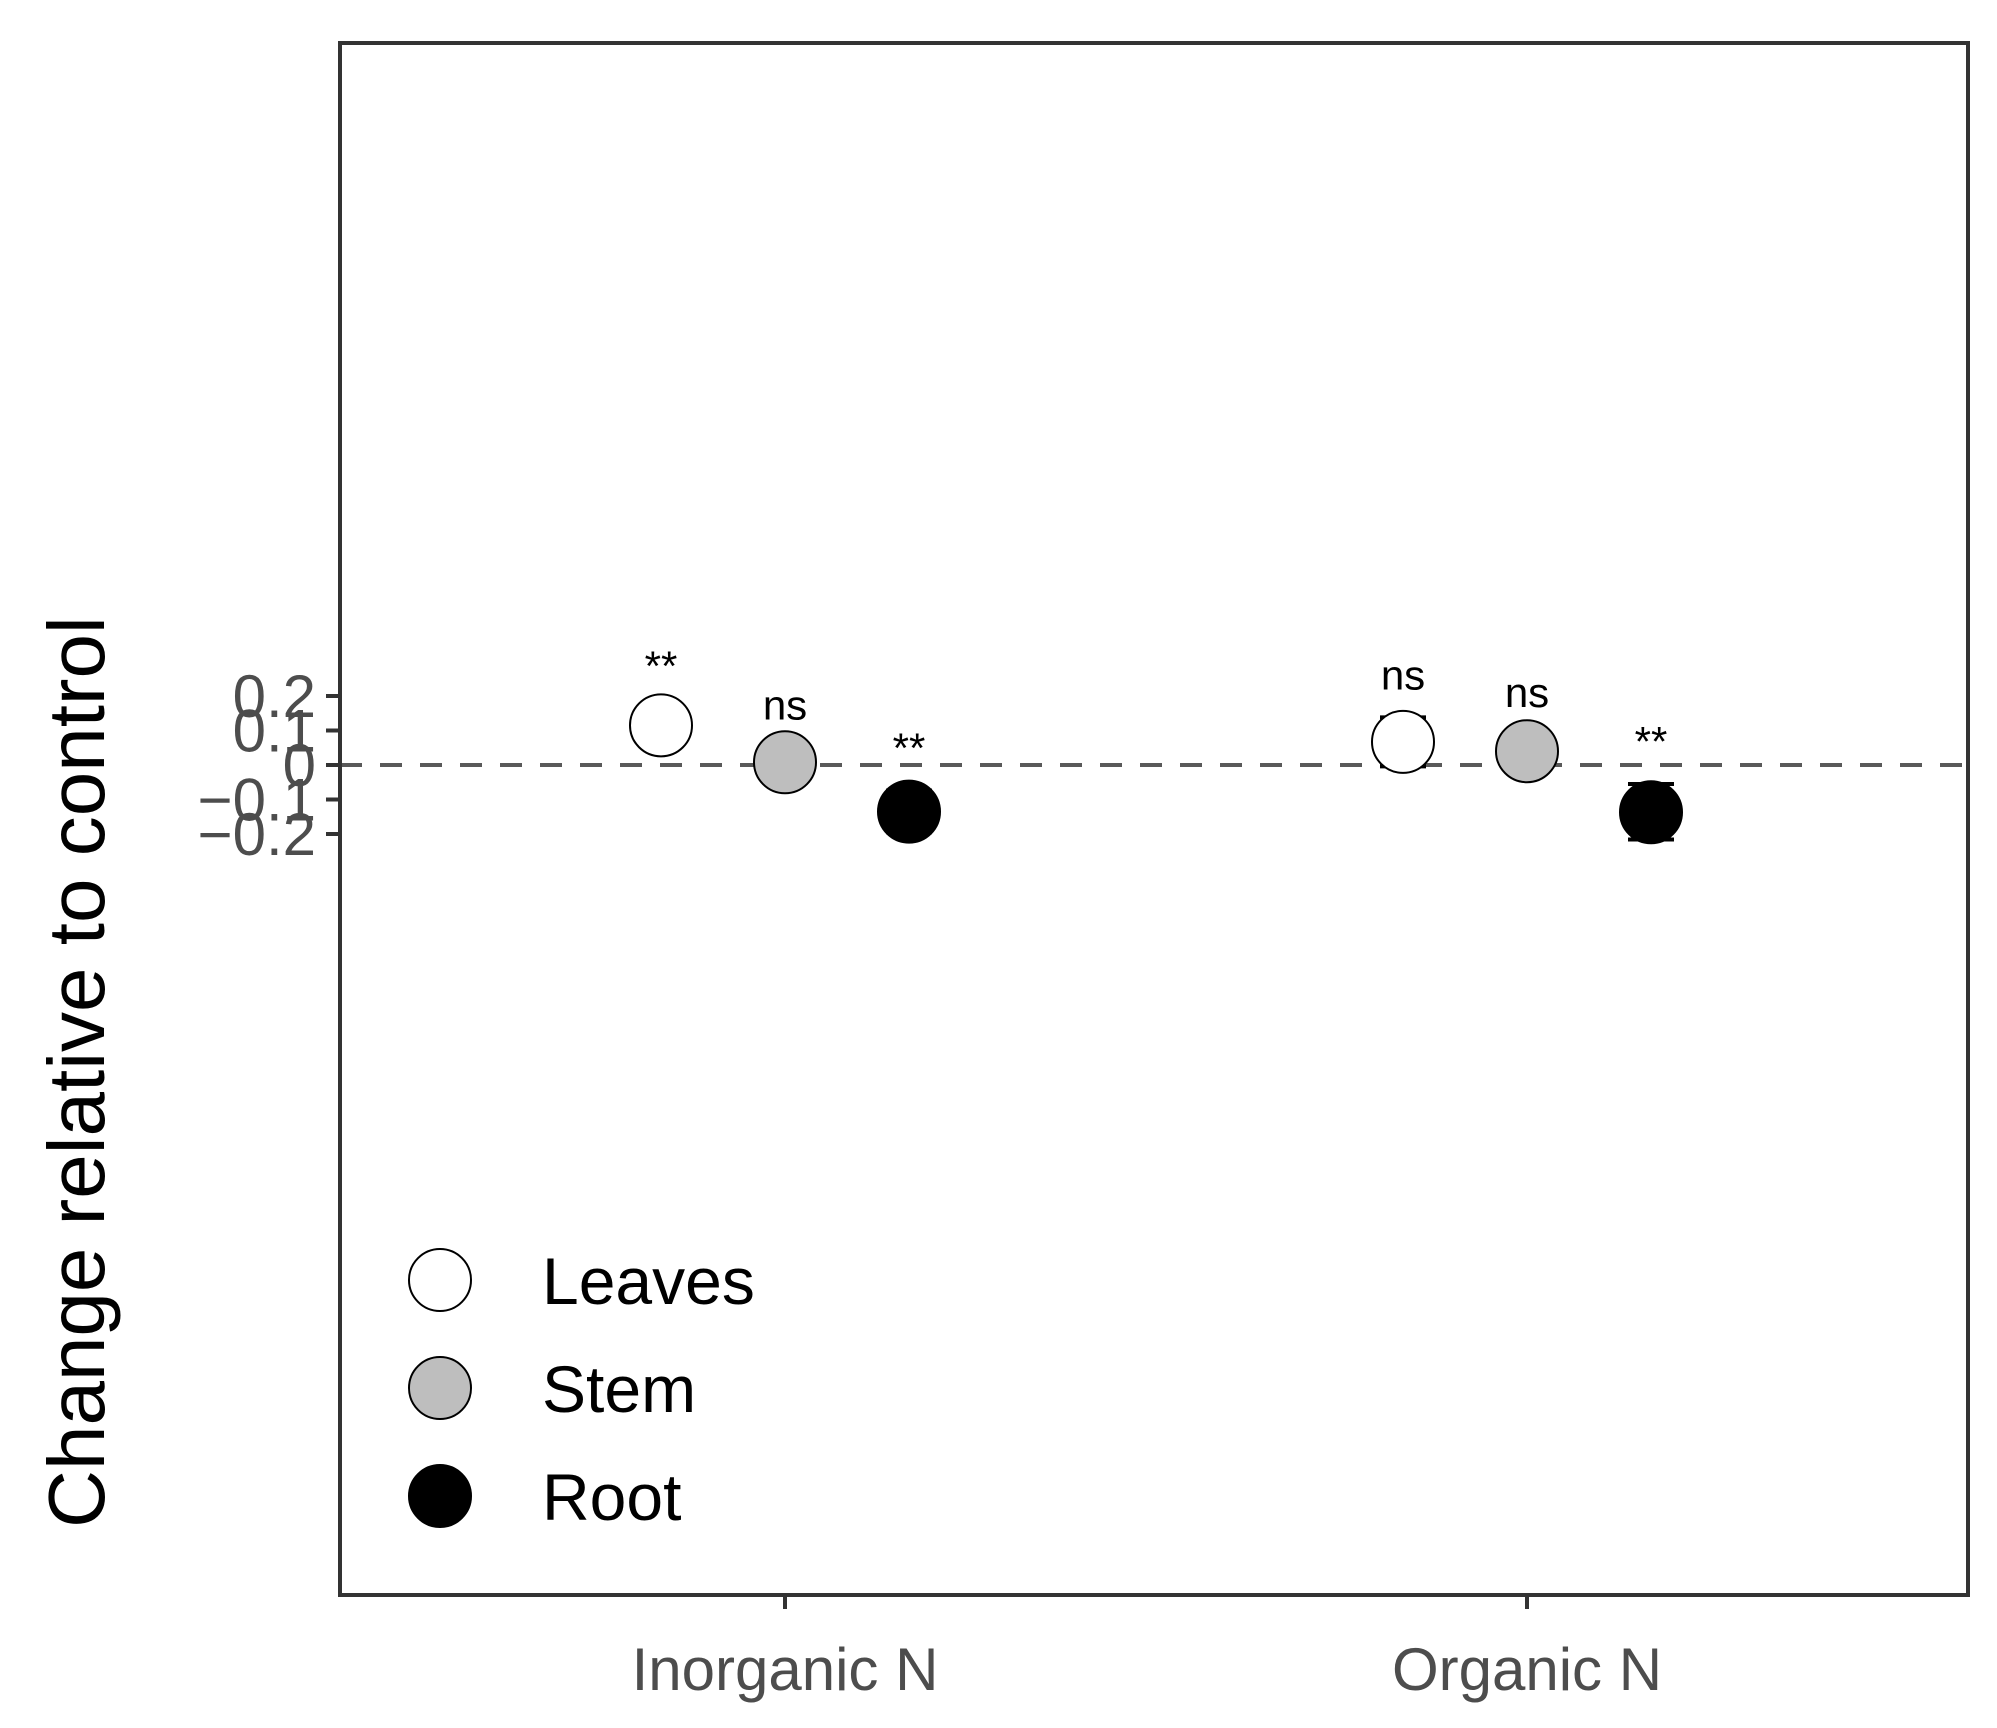 The height and width of the screenshot is (1728, 1997). What do you see at coordinates (611, 1497) in the screenshot?
I see `legend-label-root: Root` at bounding box center [611, 1497].